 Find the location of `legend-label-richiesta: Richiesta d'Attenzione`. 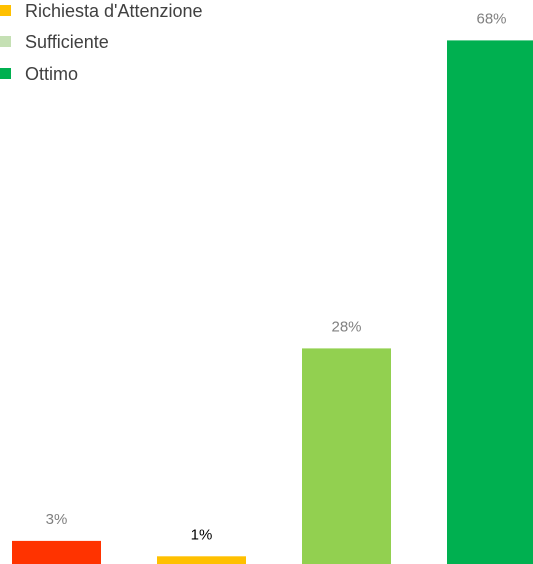

legend-label-richiesta: Richiesta d'Attenzione is located at coordinates (114, 11).